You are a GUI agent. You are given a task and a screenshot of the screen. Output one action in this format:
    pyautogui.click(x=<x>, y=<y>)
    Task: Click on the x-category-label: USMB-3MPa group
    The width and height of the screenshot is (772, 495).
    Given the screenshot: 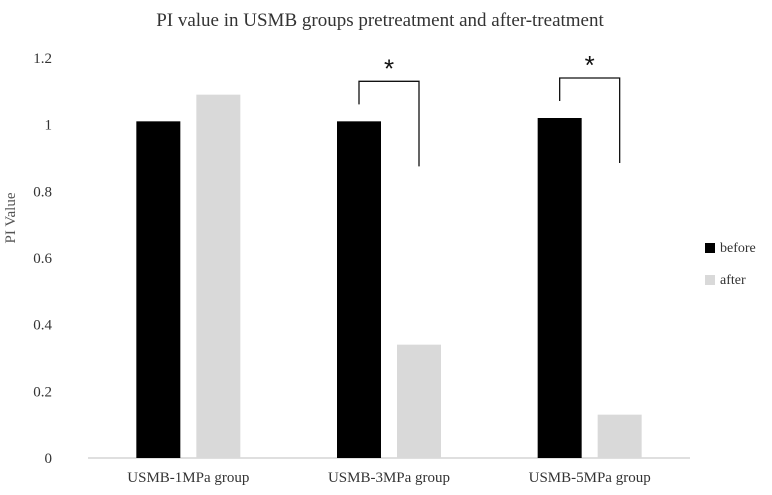 What is the action you would take?
    pyautogui.click(x=389, y=478)
    